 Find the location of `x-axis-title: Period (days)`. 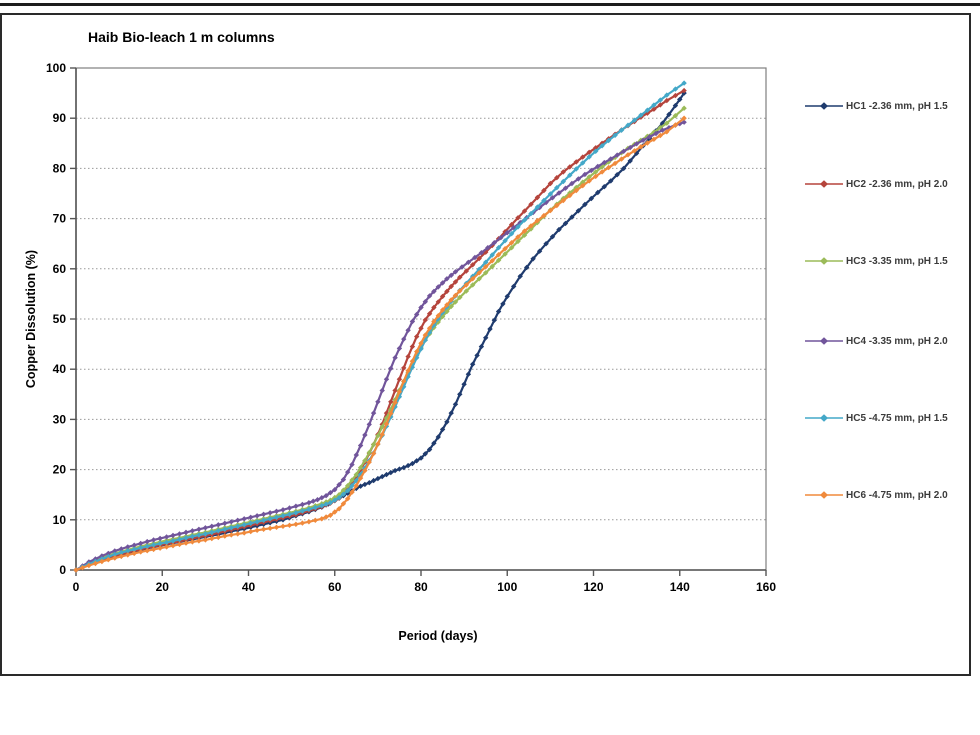

x-axis-title: Period (days) is located at coordinates (438, 636).